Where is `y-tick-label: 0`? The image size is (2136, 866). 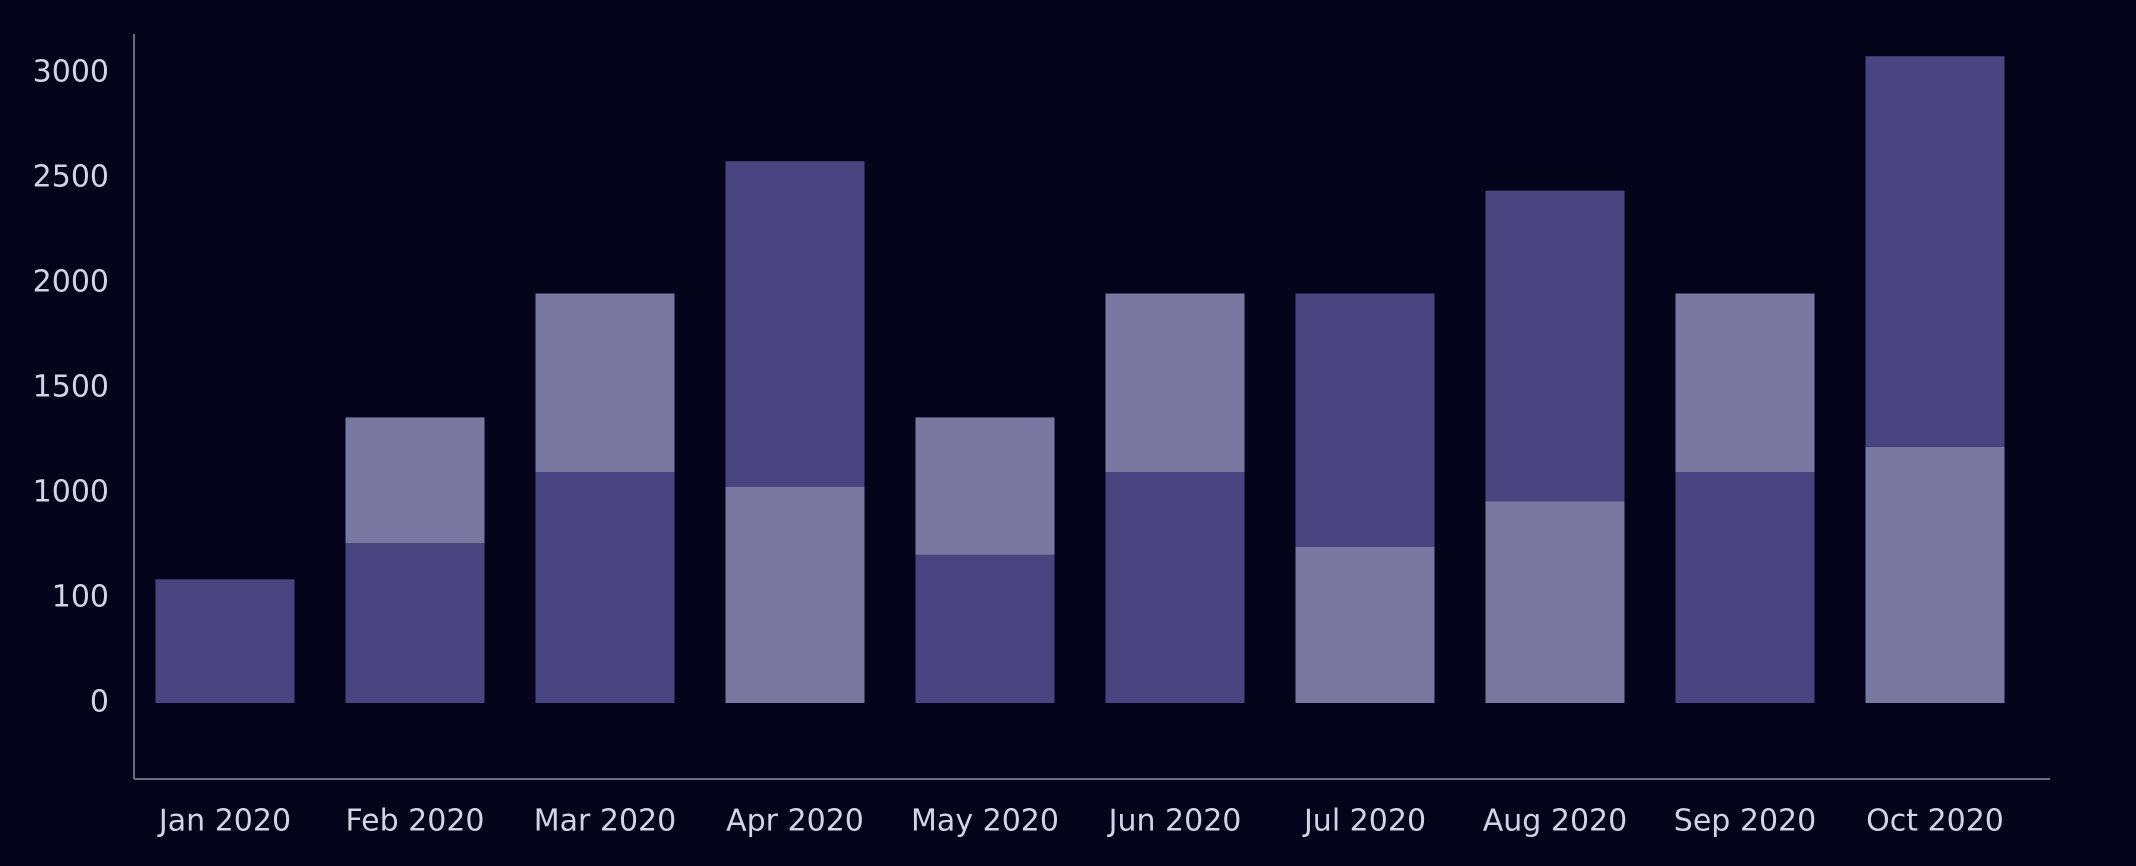 y-tick-label: 0 is located at coordinates (99, 702).